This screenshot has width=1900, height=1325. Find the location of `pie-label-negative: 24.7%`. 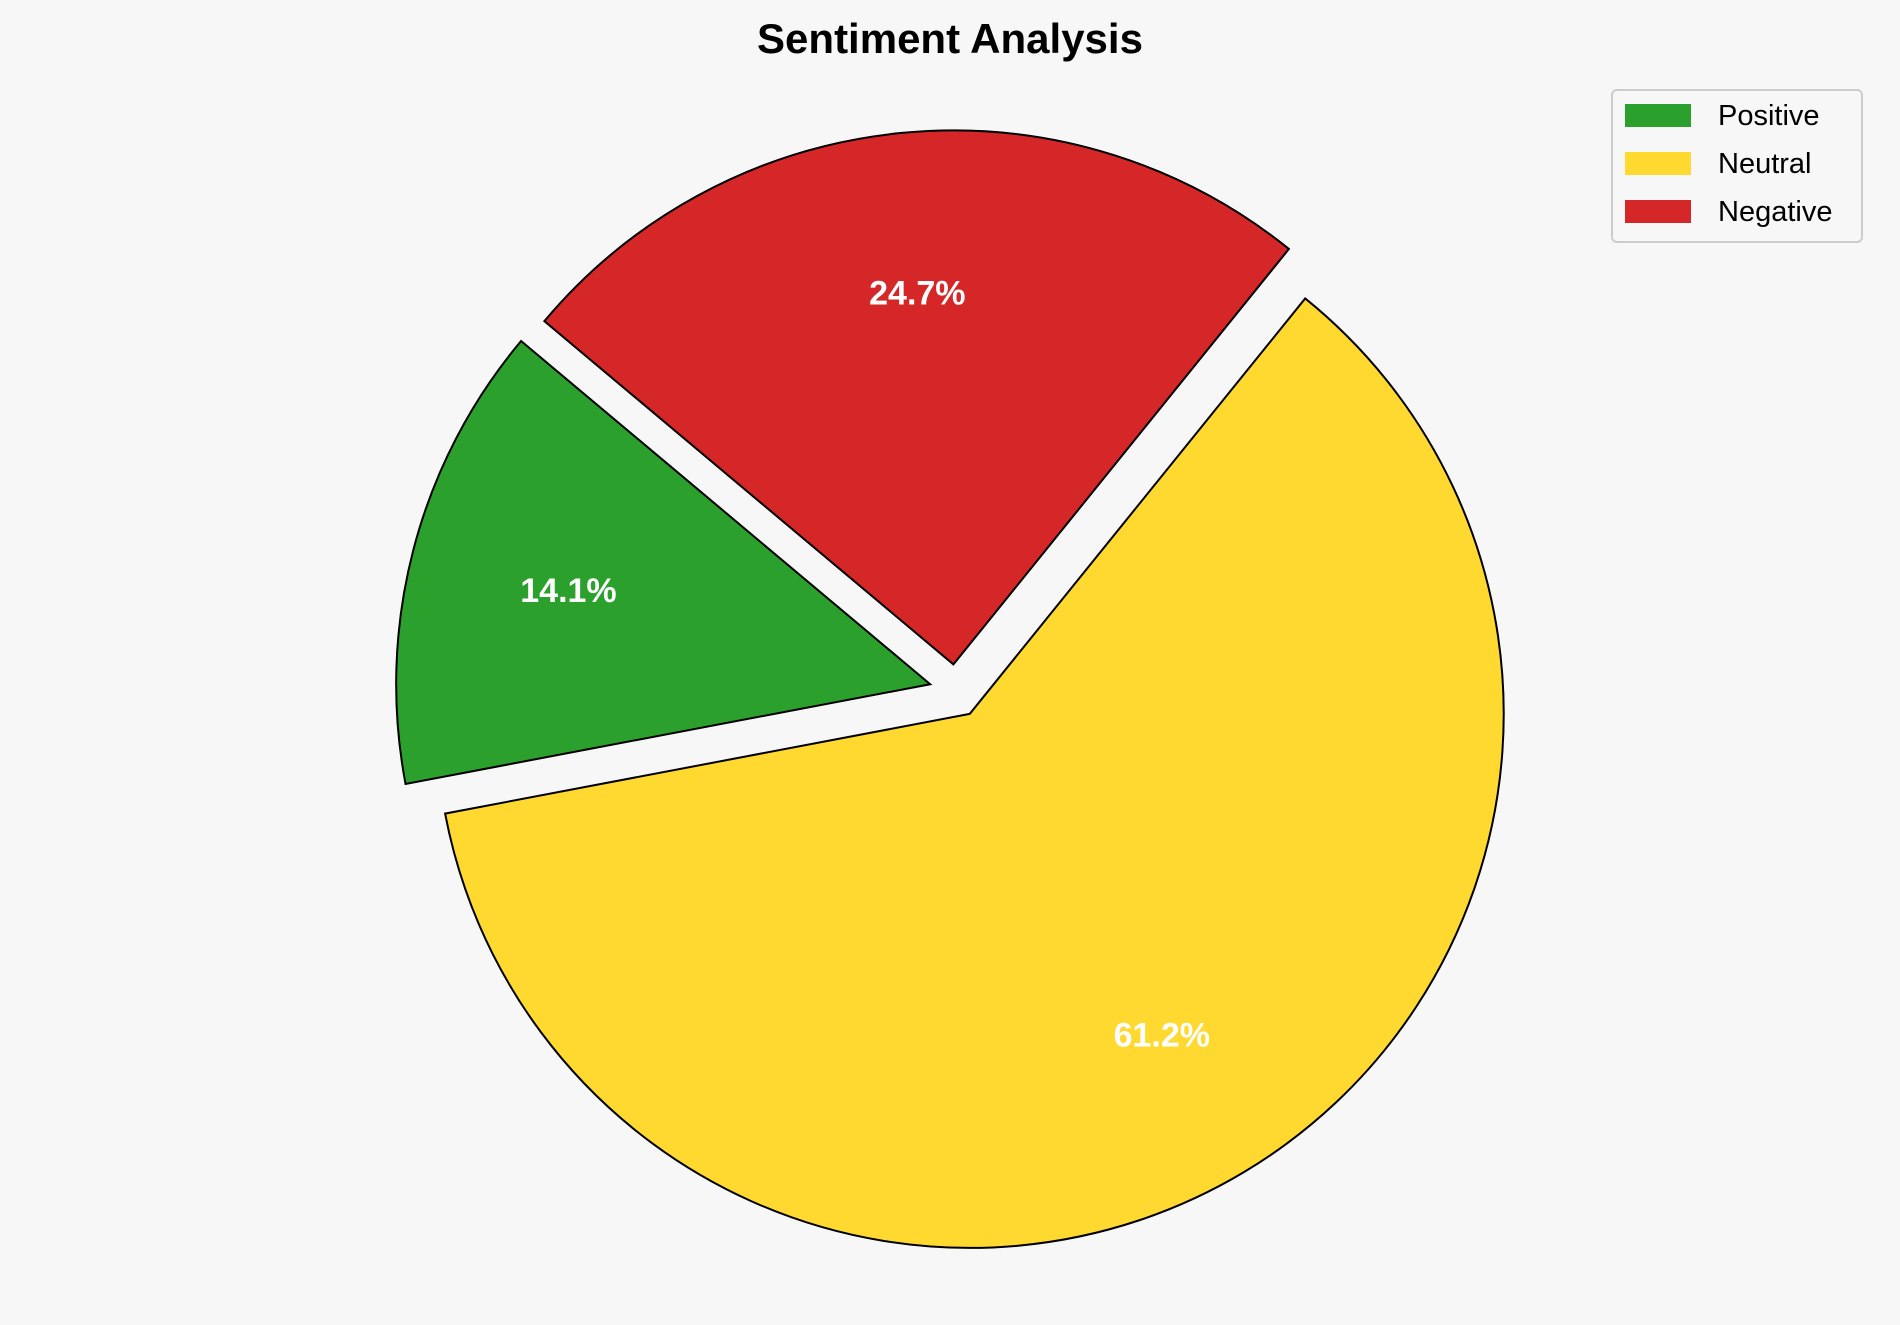

pie-label-negative: 24.7% is located at coordinates (917, 293).